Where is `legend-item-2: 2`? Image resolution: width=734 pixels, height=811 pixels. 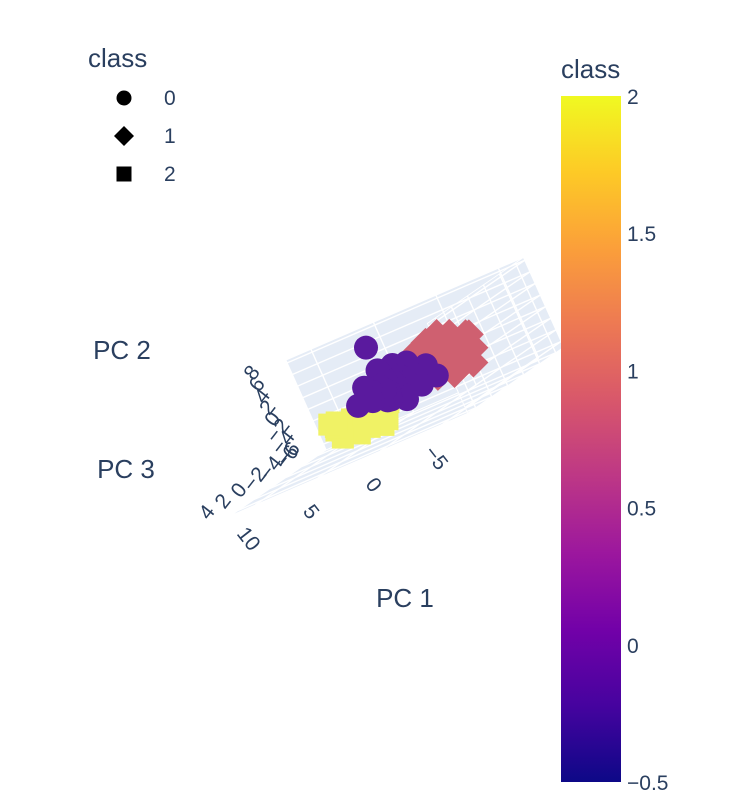 legend-item-2: 2 is located at coordinates (146, 174).